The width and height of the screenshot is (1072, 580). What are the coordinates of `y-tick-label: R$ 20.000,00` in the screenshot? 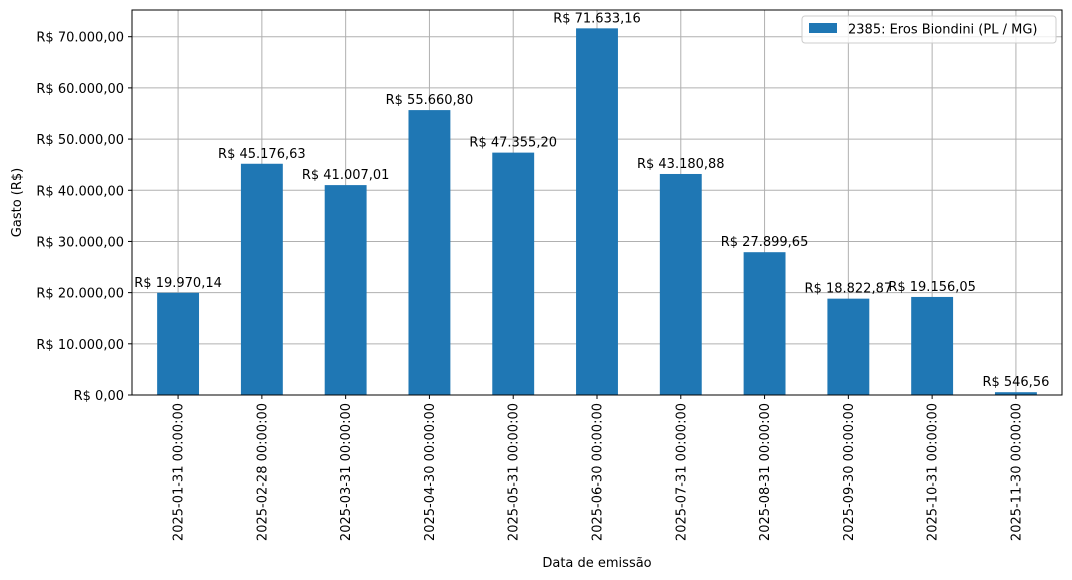 It's located at (80, 294).